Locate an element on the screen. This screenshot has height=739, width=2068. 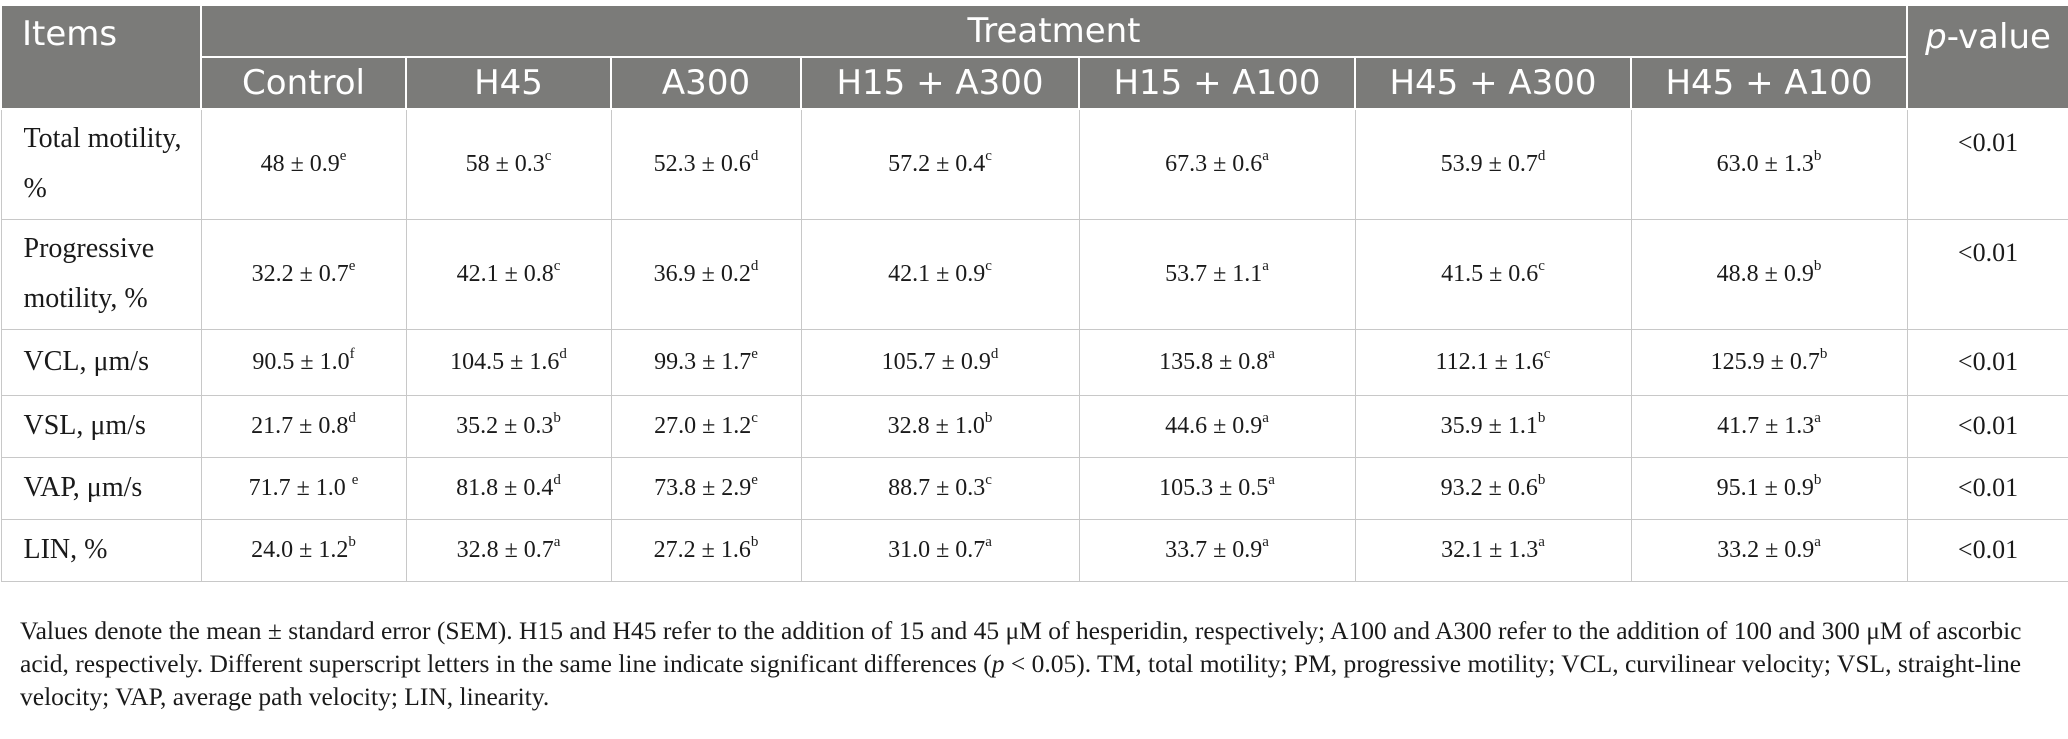
cell-value: 73.8 ± 2.9 is located at coordinates (703, 488).